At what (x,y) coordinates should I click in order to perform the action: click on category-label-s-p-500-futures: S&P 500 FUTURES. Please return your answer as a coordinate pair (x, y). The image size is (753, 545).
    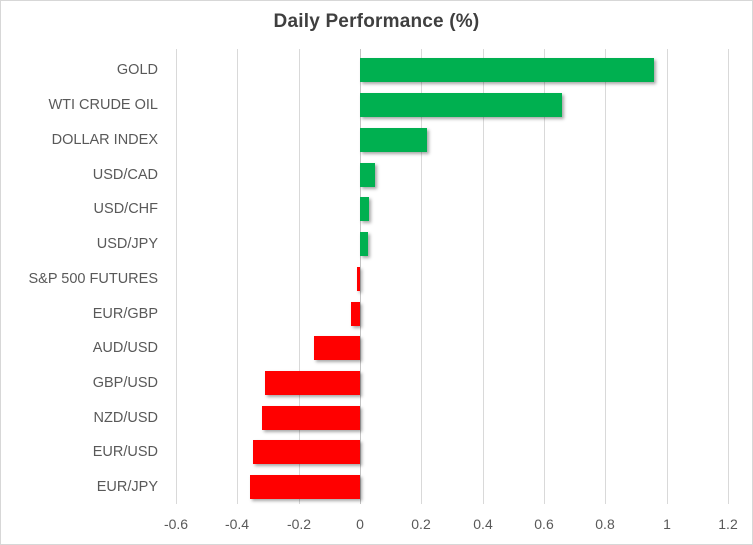
    Looking at the image, I should click on (93, 279).